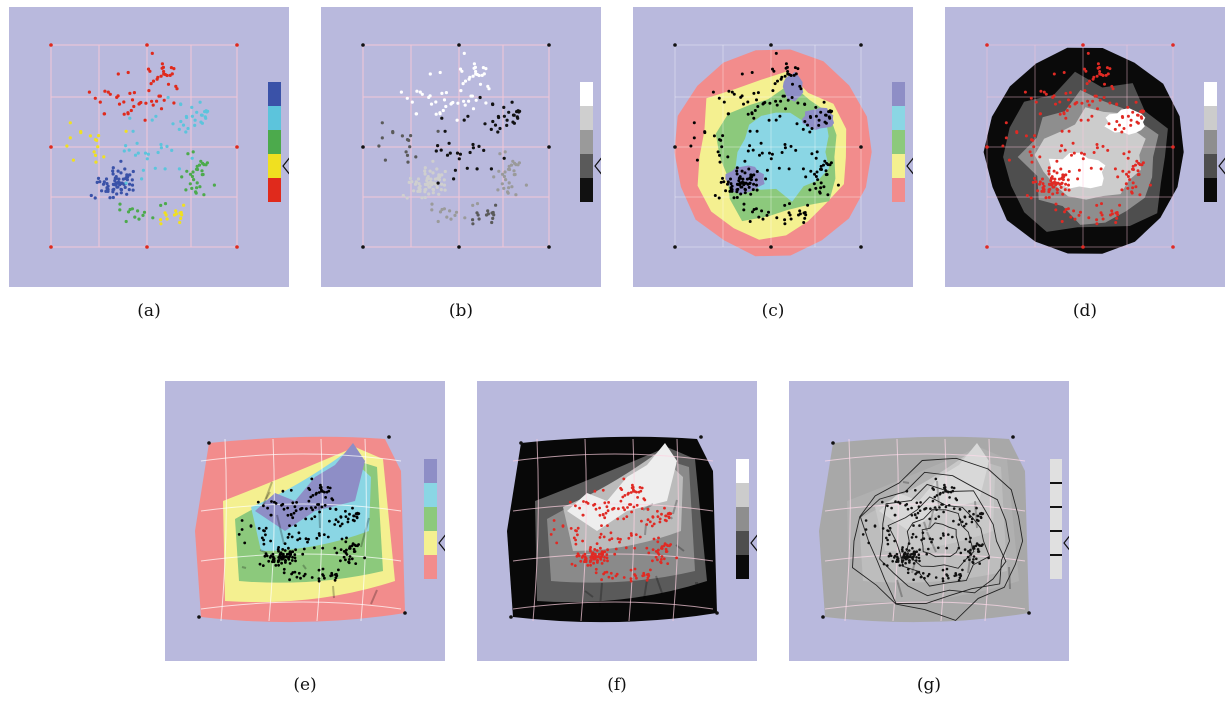  Describe the element at coordinates (773, 147) in the screenshot. I see `panel-c-contour-color` at that location.